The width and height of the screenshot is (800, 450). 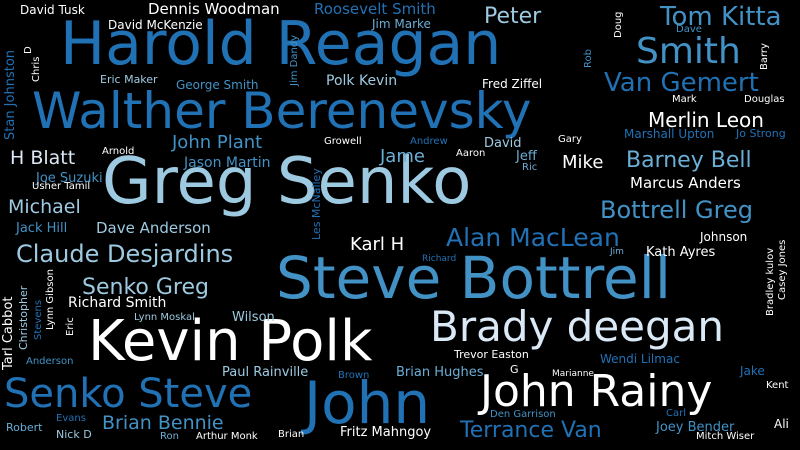 What do you see at coordinates (69, 178) in the screenshot?
I see `word: Joe Suzuki` at bounding box center [69, 178].